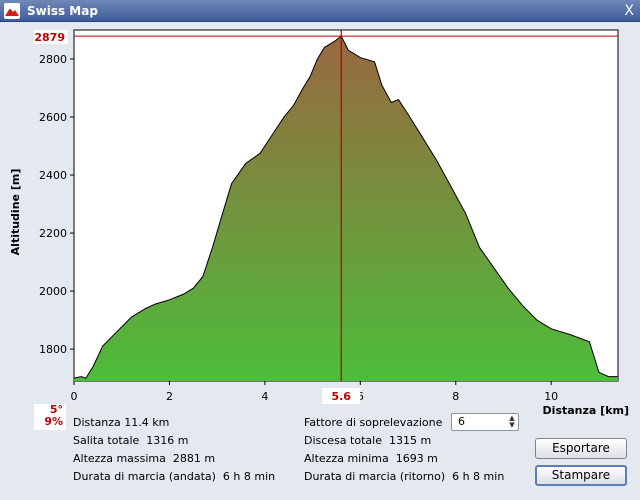 This screenshot has width=640, height=500. Describe the element at coordinates (53, 59) in the screenshot. I see `y-tick-label: 2800` at that location.